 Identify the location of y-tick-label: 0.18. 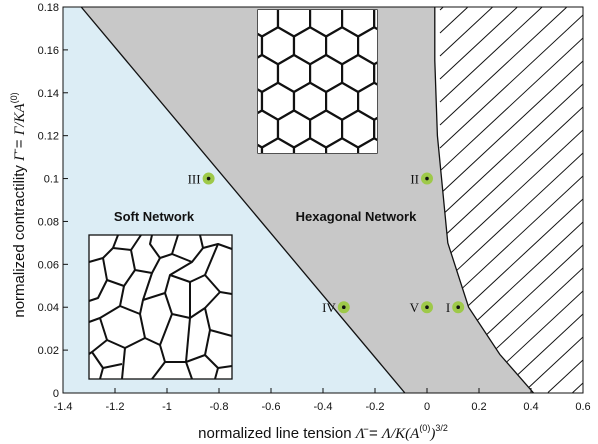
(48, 8).